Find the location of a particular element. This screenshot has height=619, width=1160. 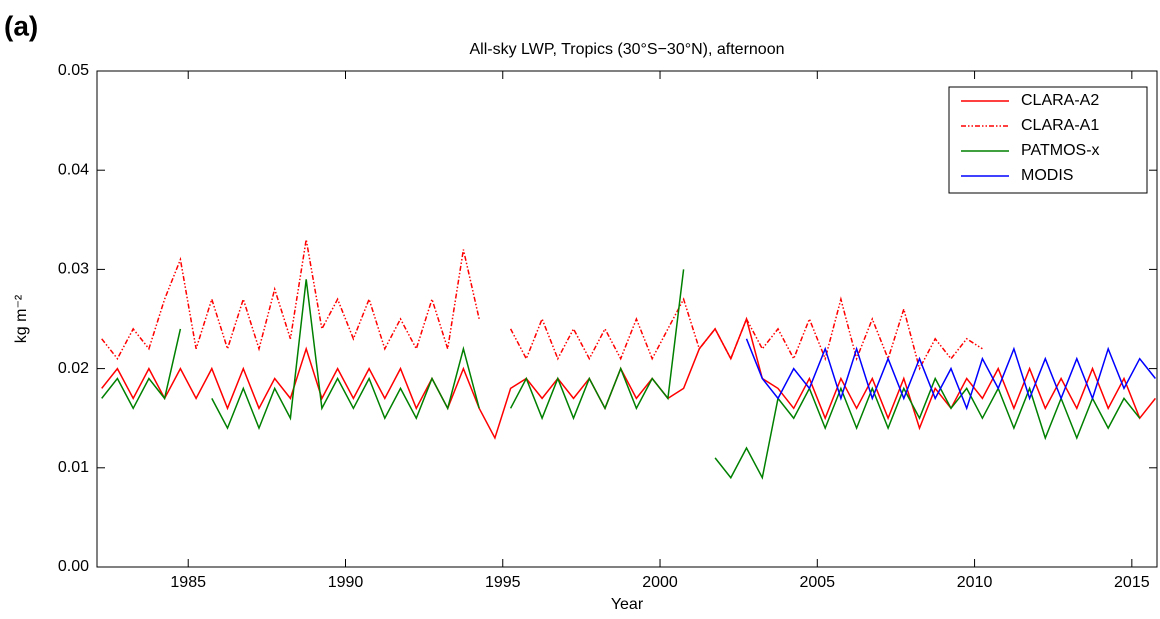

panel-label: (a) is located at coordinates (21, 25).